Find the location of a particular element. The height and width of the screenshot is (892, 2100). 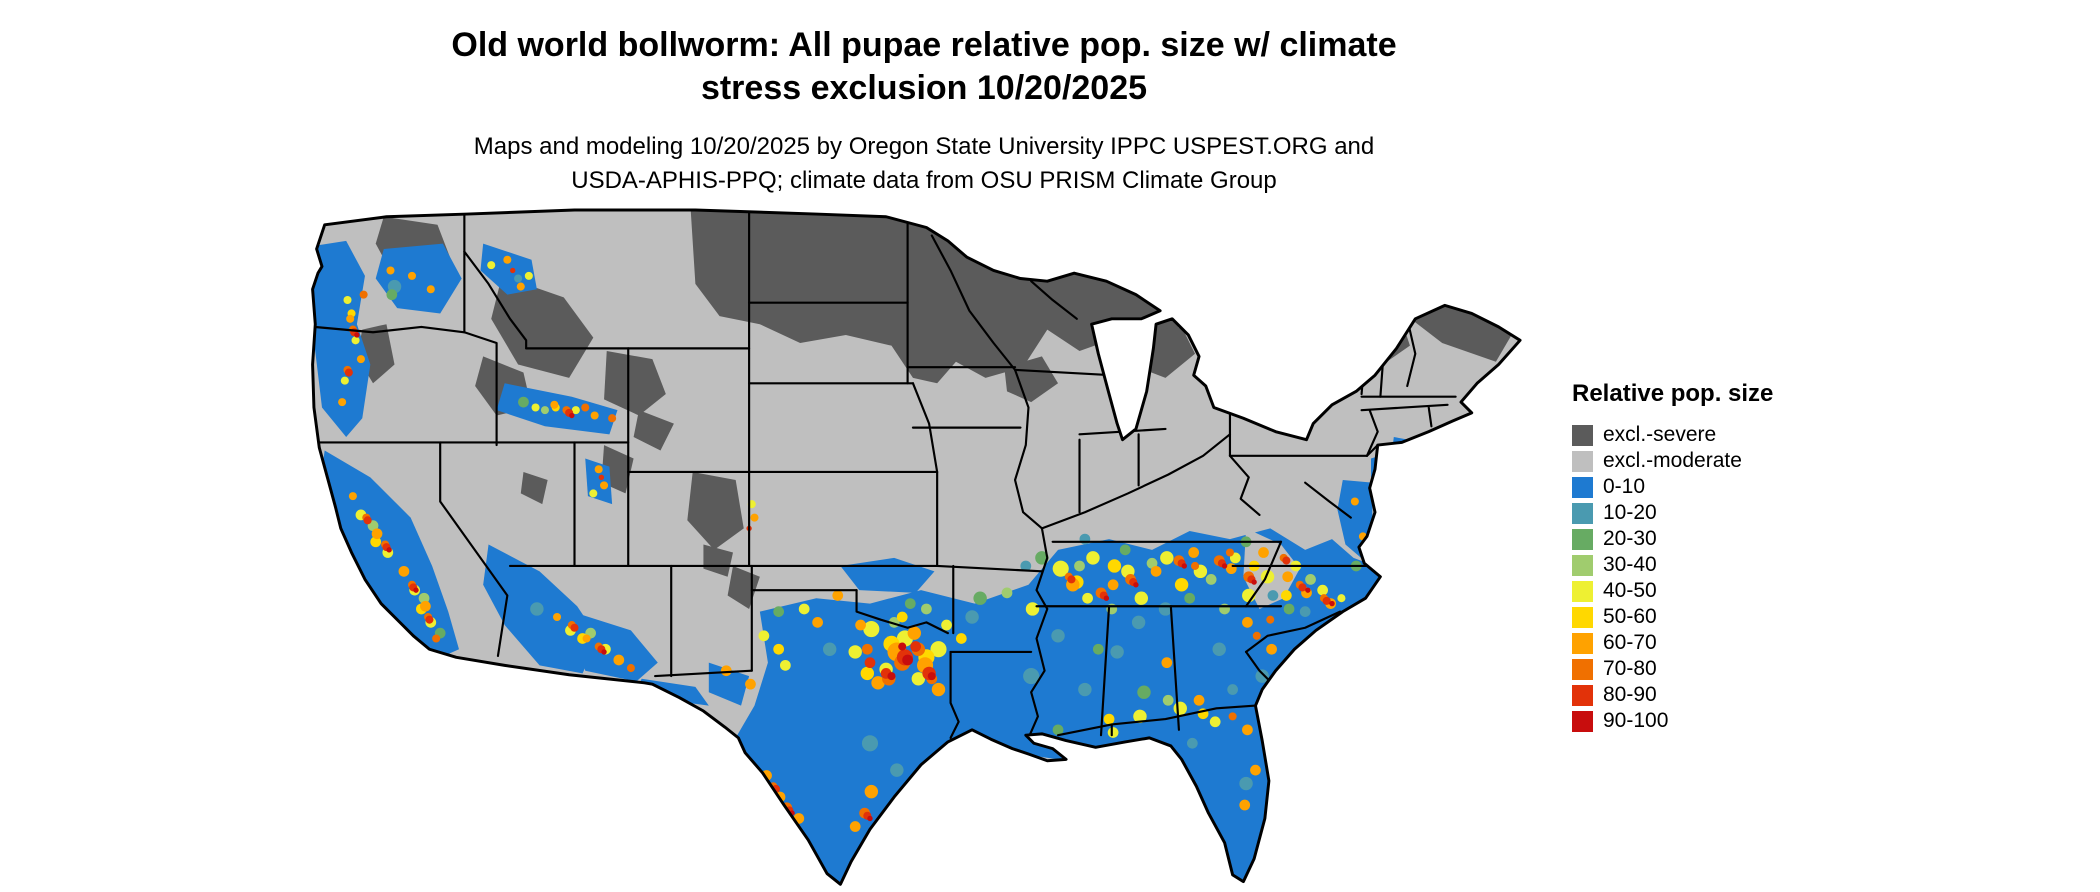

legend-item-label: 30-40 is located at coordinates (1630, 564).